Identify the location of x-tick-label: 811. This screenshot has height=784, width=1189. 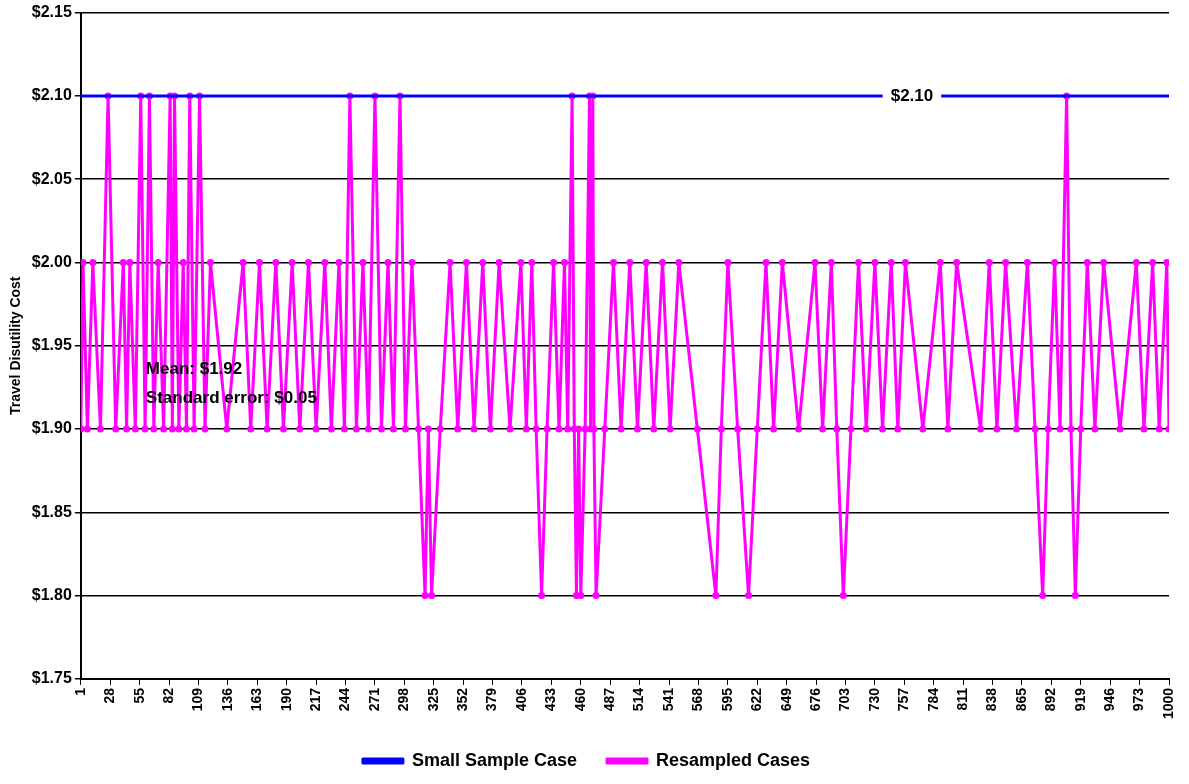
(961, 699).